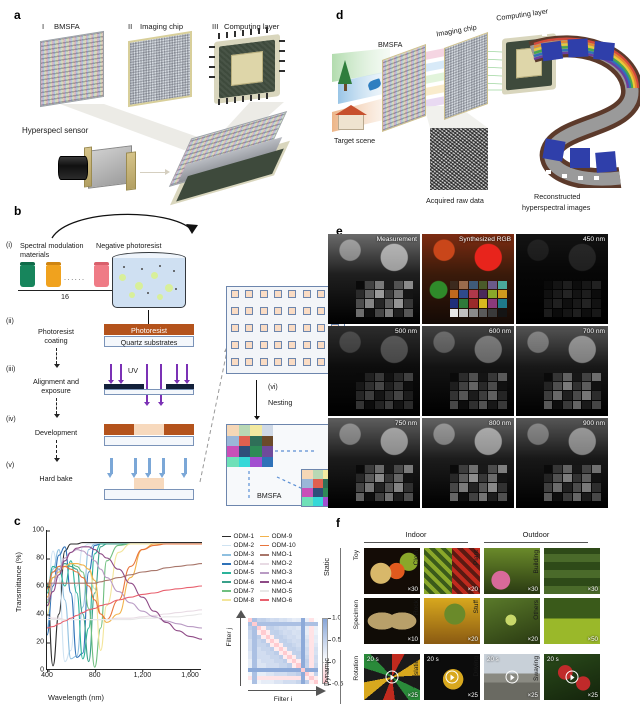 The height and width of the screenshot is (727, 640). What do you see at coordinates (238, 591) in the screenshot?
I see `legend-item-odm-7: ODM-7` at bounding box center [238, 591].